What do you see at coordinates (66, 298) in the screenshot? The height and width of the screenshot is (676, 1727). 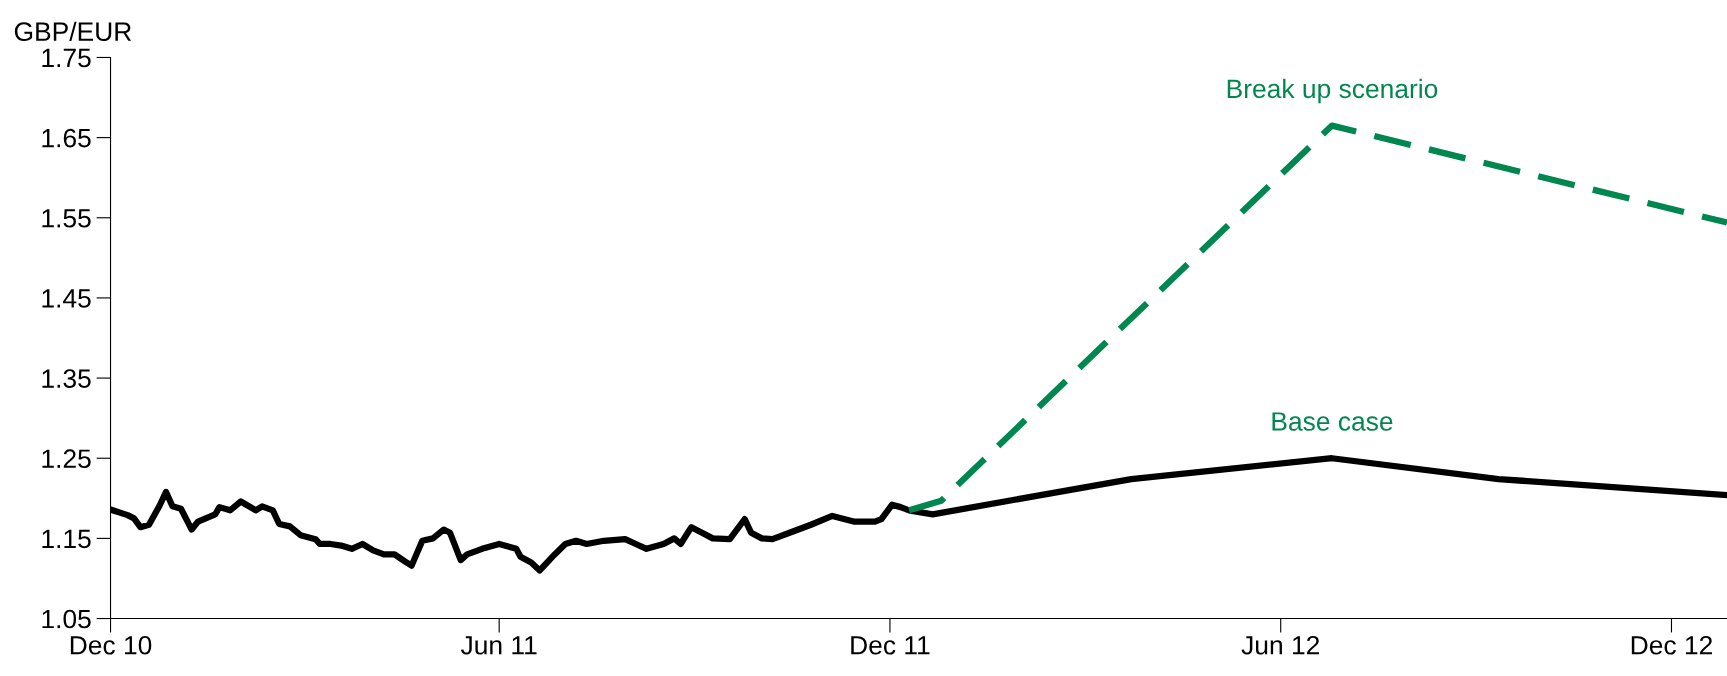 I see `y-tick-label: 1.45` at bounding box center [66, 298].